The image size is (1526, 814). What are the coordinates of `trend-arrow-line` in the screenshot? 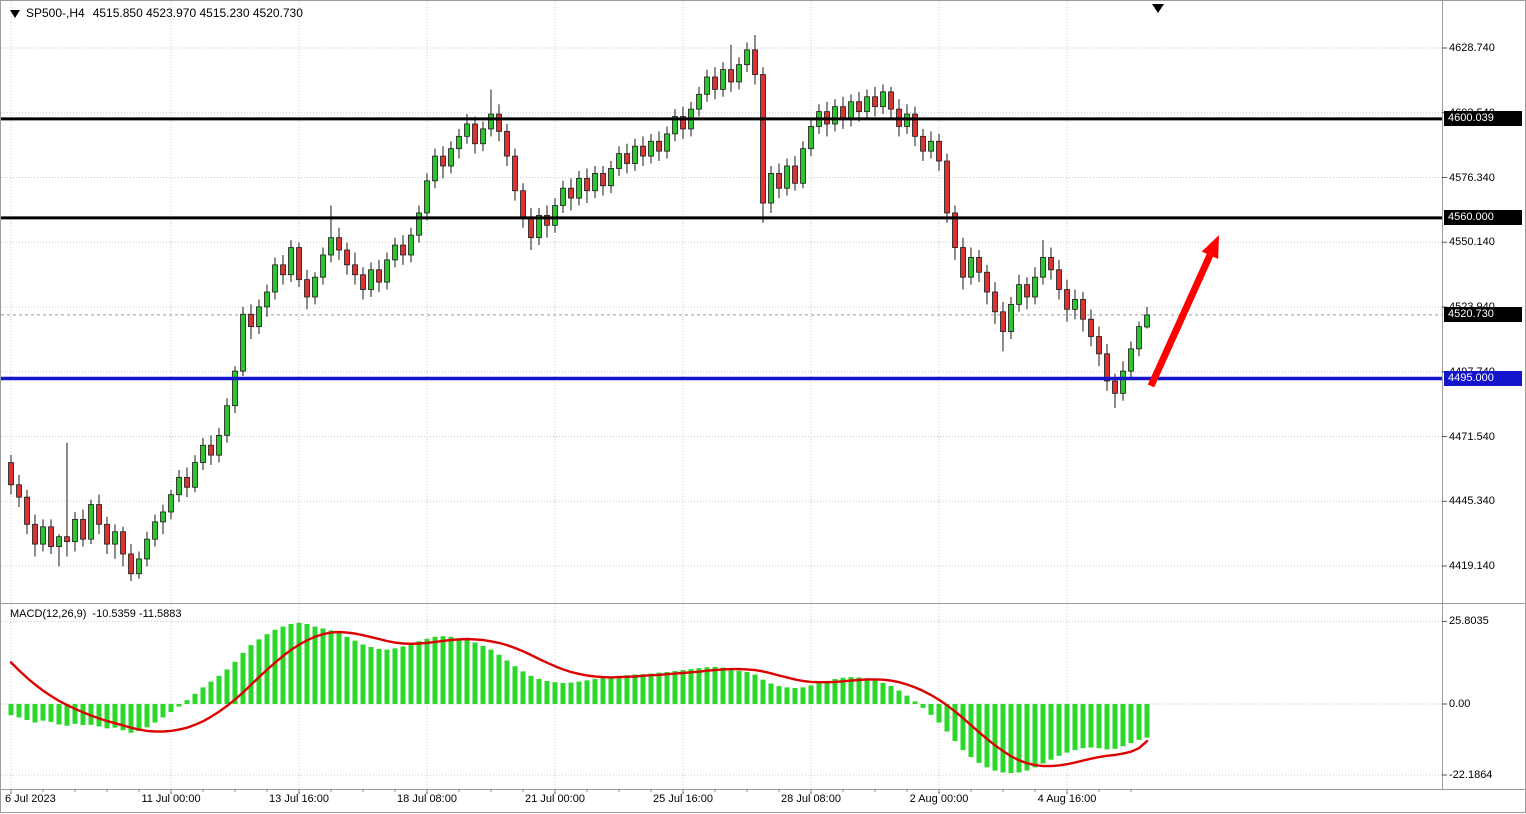 It's located at (1180, 320).